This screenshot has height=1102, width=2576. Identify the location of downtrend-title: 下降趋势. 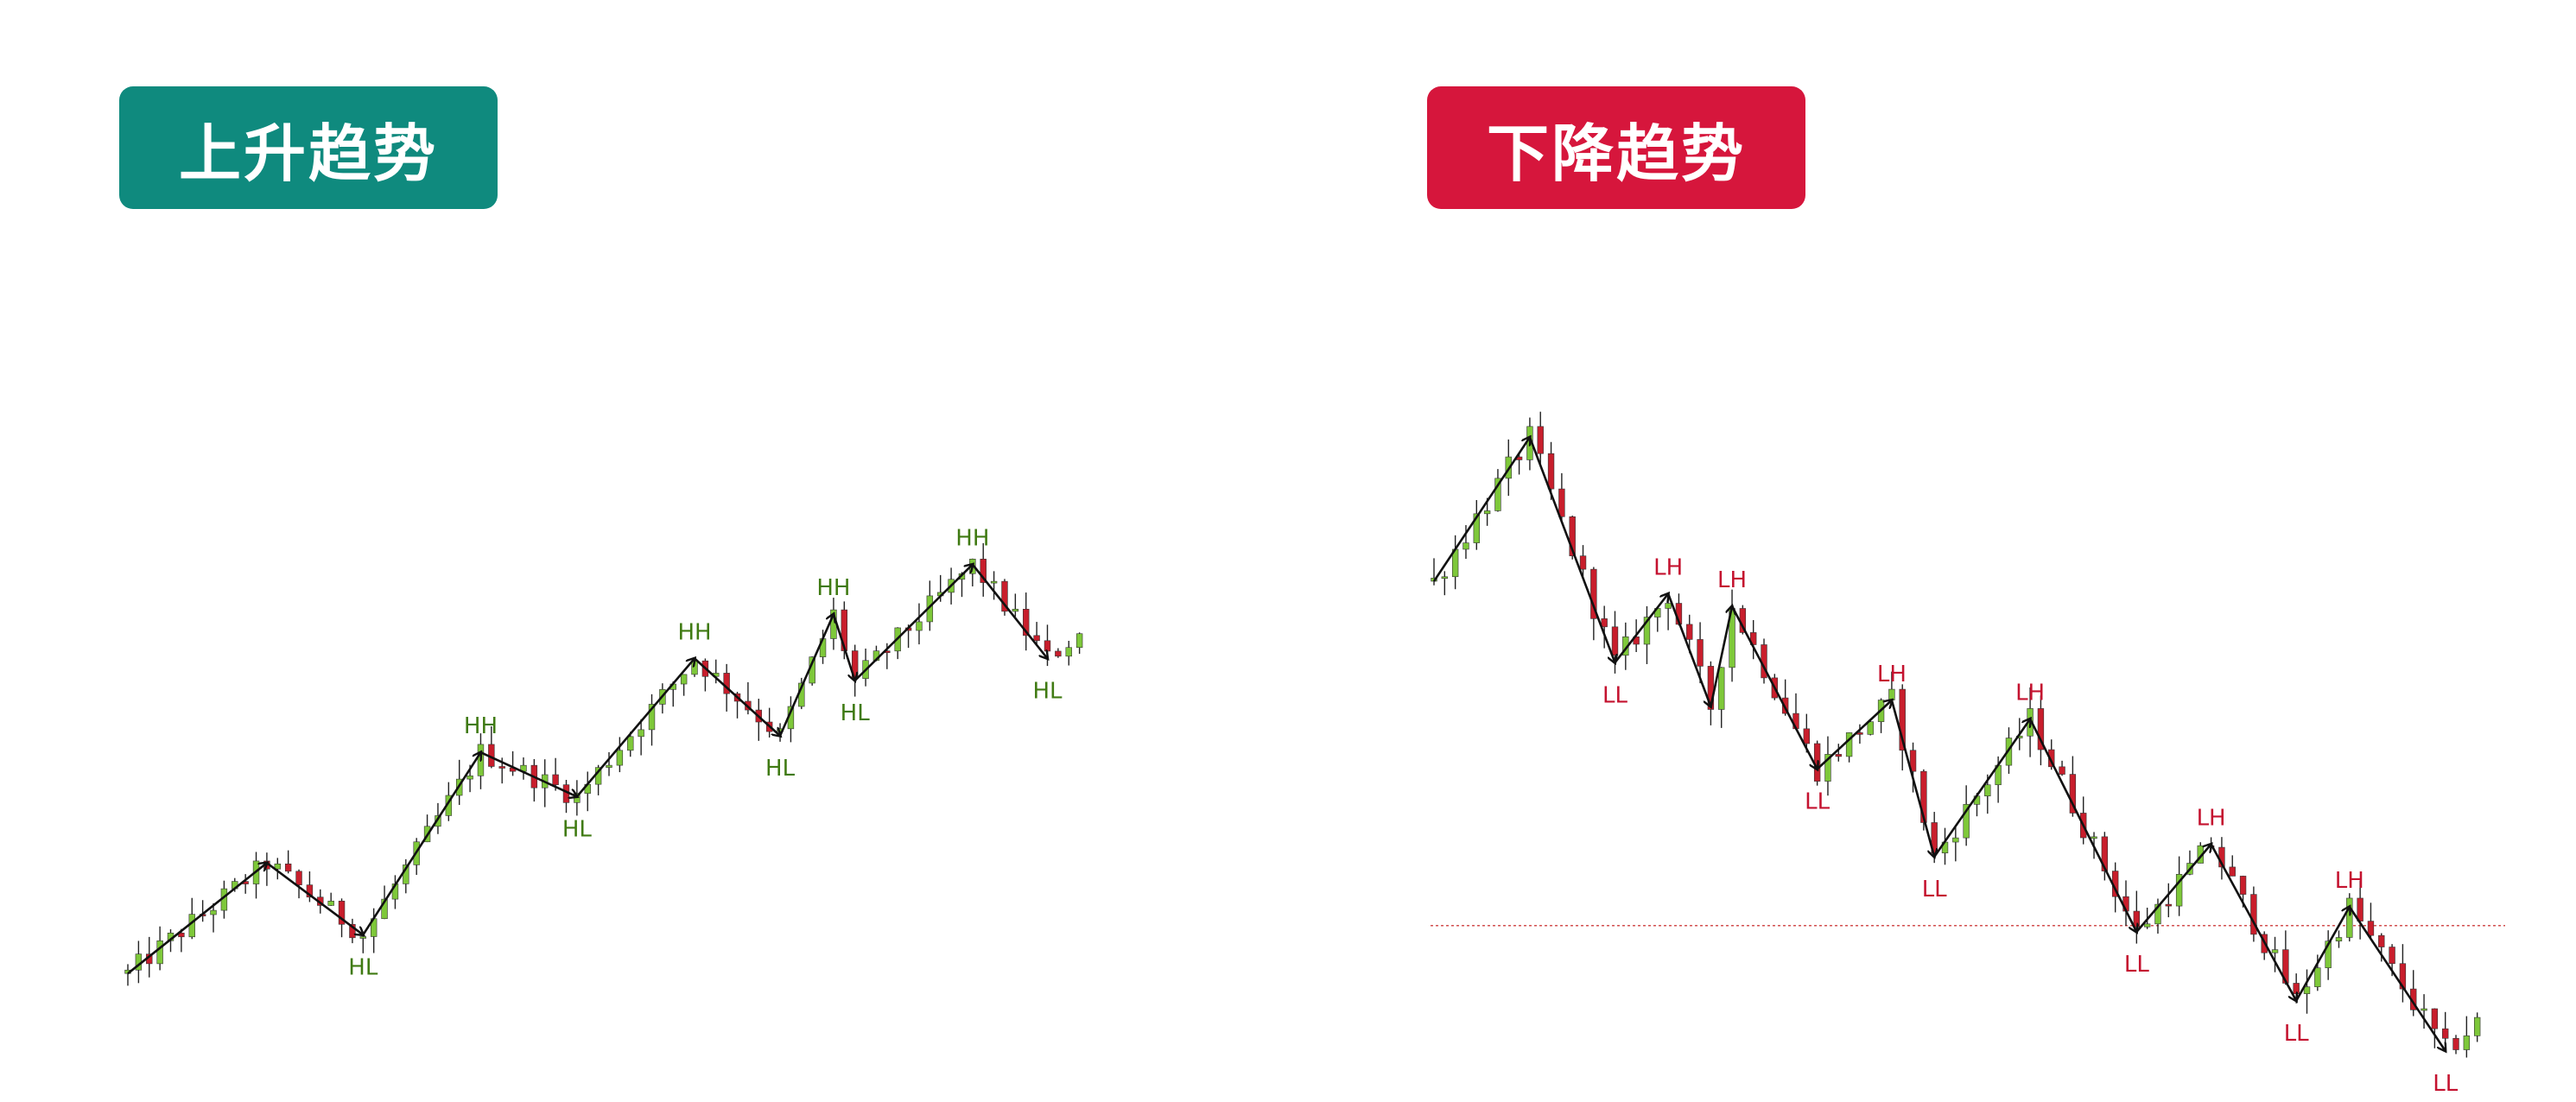
(1616, 154).